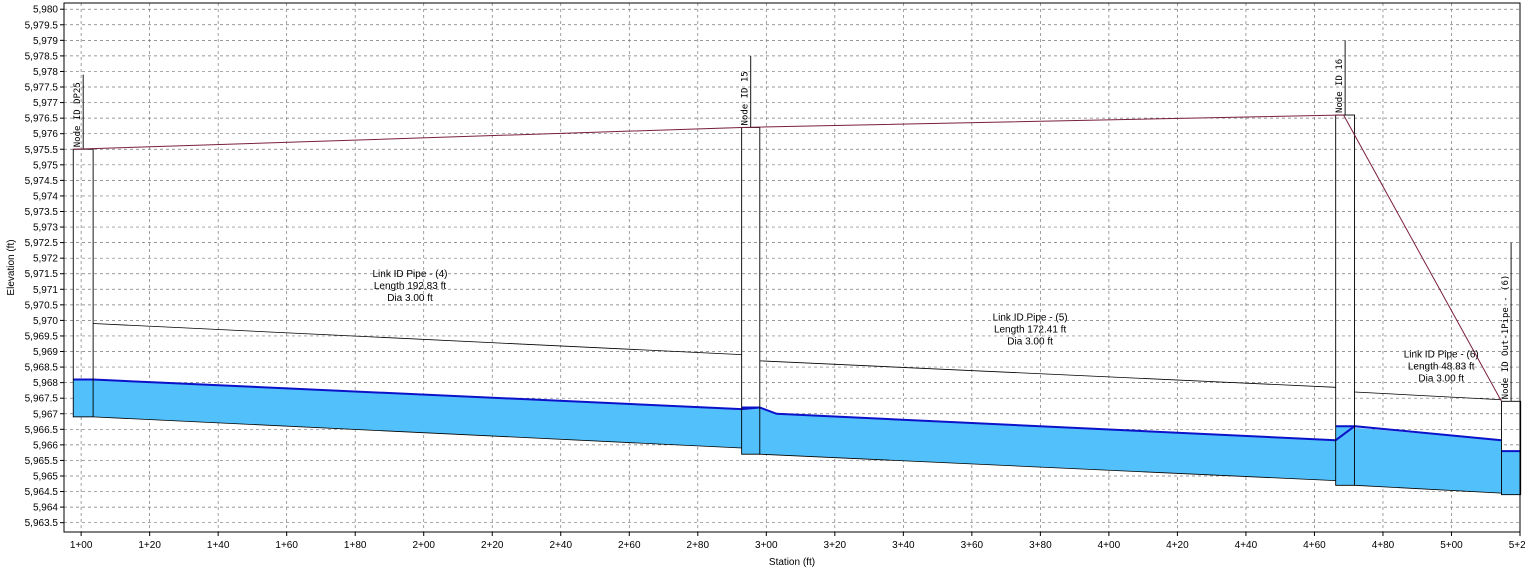 This screenshot has height=570, width=1525. Describe the element at coordinates (78, 114) in the screenshot. I see `node-id-label: Node ID DP25` at that location.